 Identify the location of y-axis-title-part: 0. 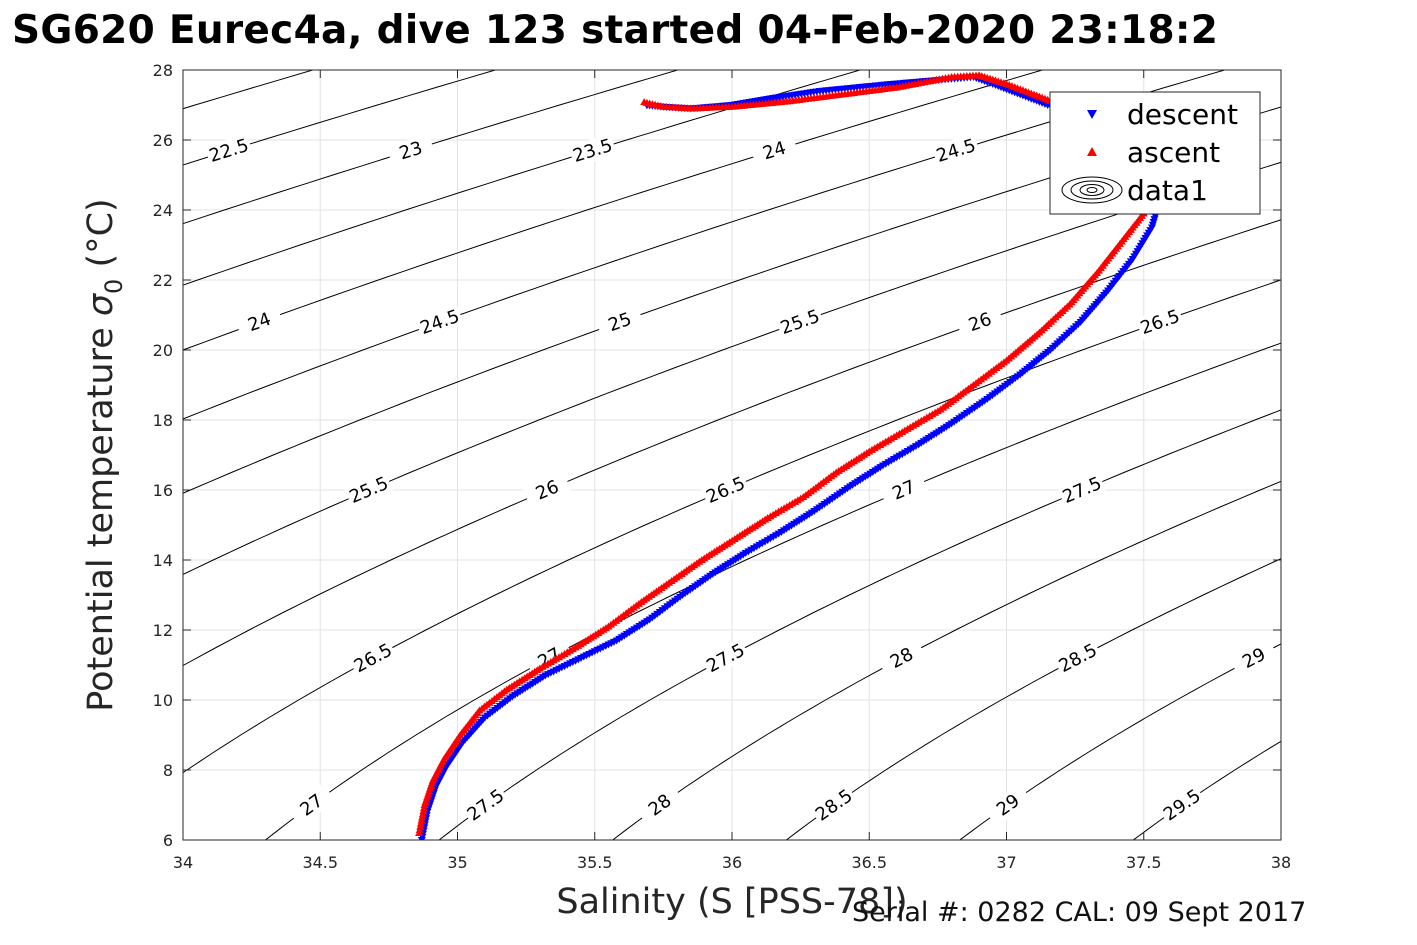
(114, 286).